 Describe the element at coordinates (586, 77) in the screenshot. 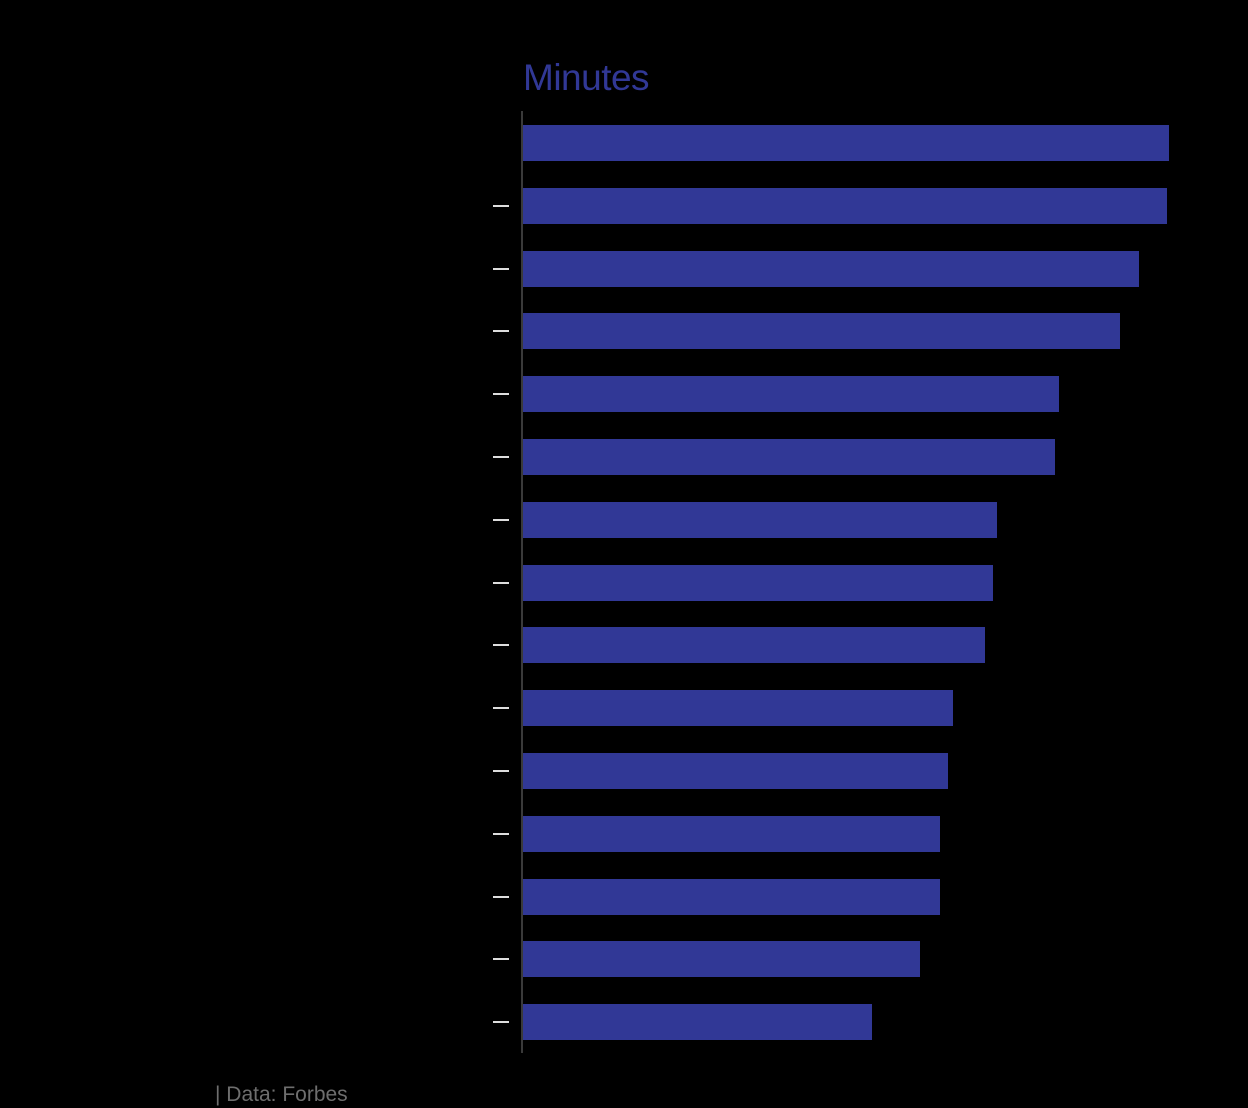

I see `unit-title: Minutes` at that location.